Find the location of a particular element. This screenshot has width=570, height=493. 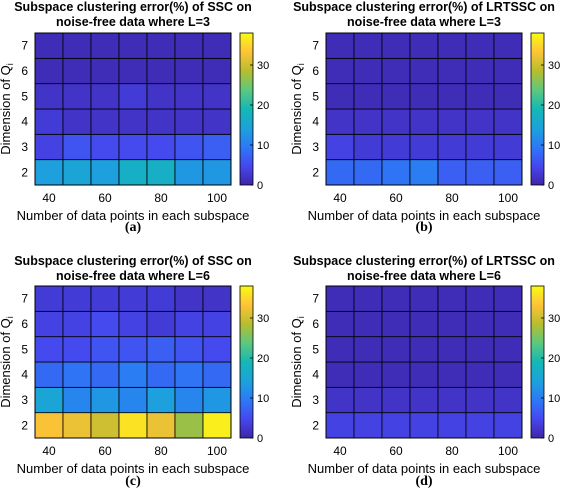

y-axis-label-text: Dimension of Q is located at coordinates (296, 110).